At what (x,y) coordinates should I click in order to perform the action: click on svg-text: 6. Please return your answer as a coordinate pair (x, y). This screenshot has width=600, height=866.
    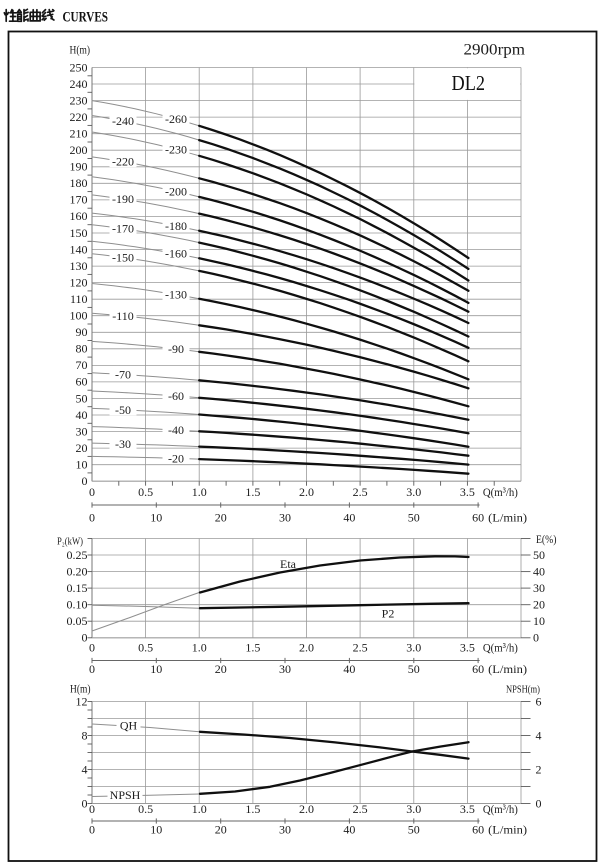
    Looking at the image, I should click on (539, 701).